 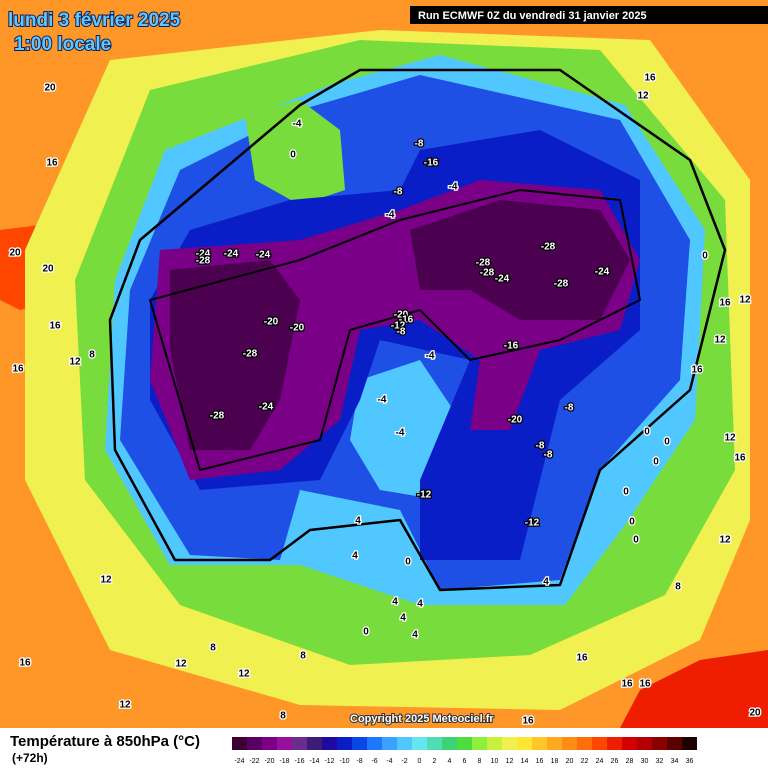 I want to click on colorbar-label: 20, so click(x=570, y=761).